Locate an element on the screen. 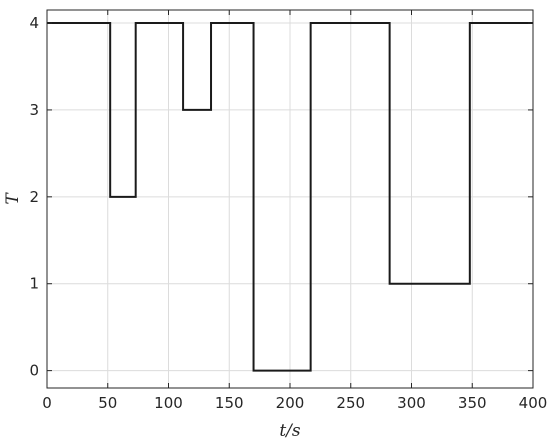  y-axis-label: T is located at coordinates (13, 198).